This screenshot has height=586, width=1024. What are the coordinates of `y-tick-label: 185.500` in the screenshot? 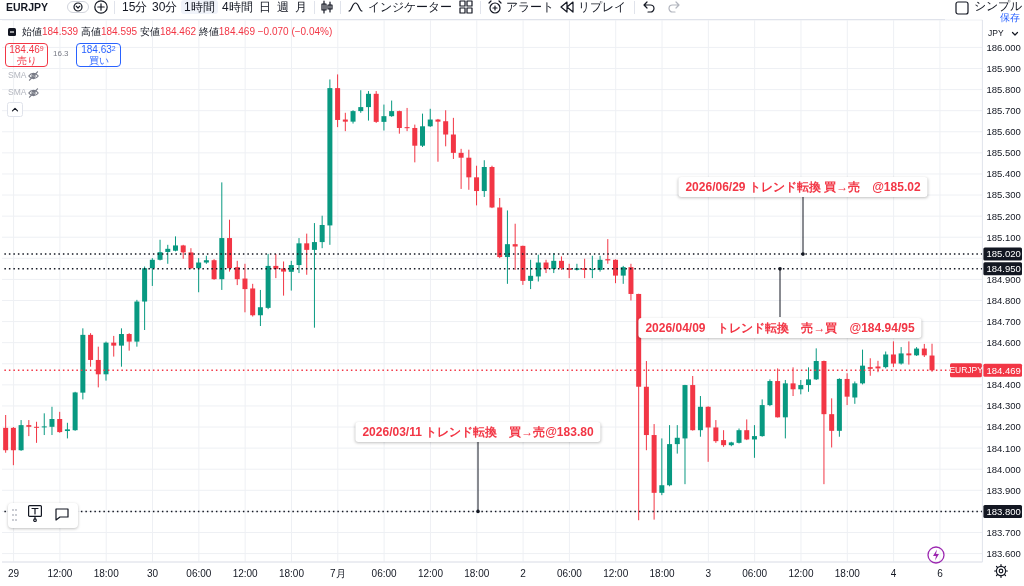 It's located at (1003, 153).